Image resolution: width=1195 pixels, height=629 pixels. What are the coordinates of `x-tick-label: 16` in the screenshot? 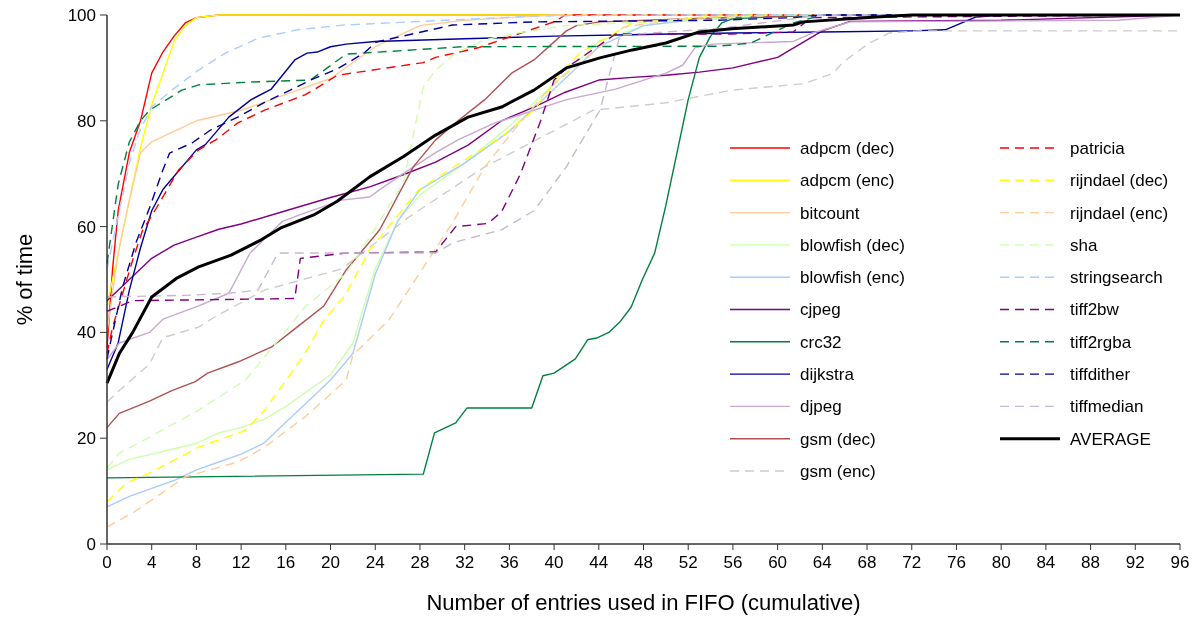 It's located at (286, 562).